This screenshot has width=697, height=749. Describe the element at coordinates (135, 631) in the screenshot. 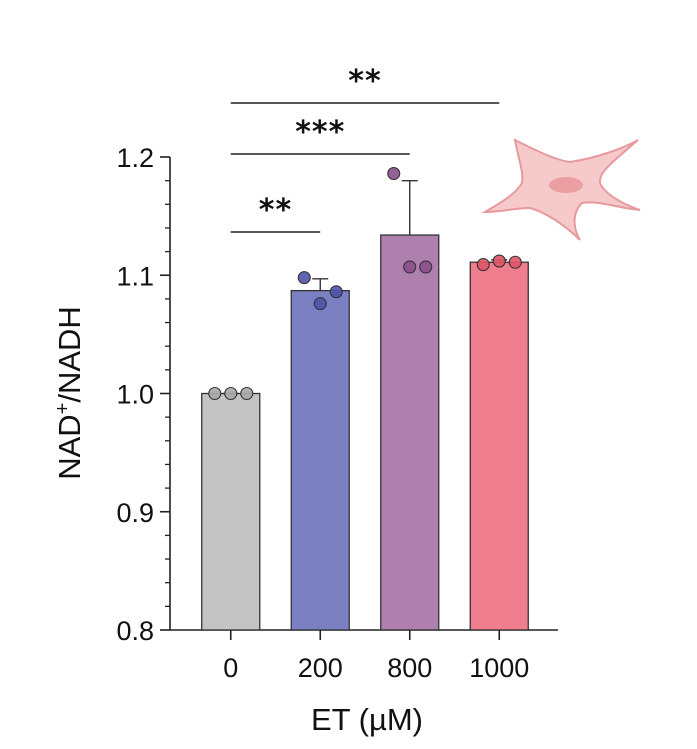

I see `y-tick-label: 0.8` at that location.